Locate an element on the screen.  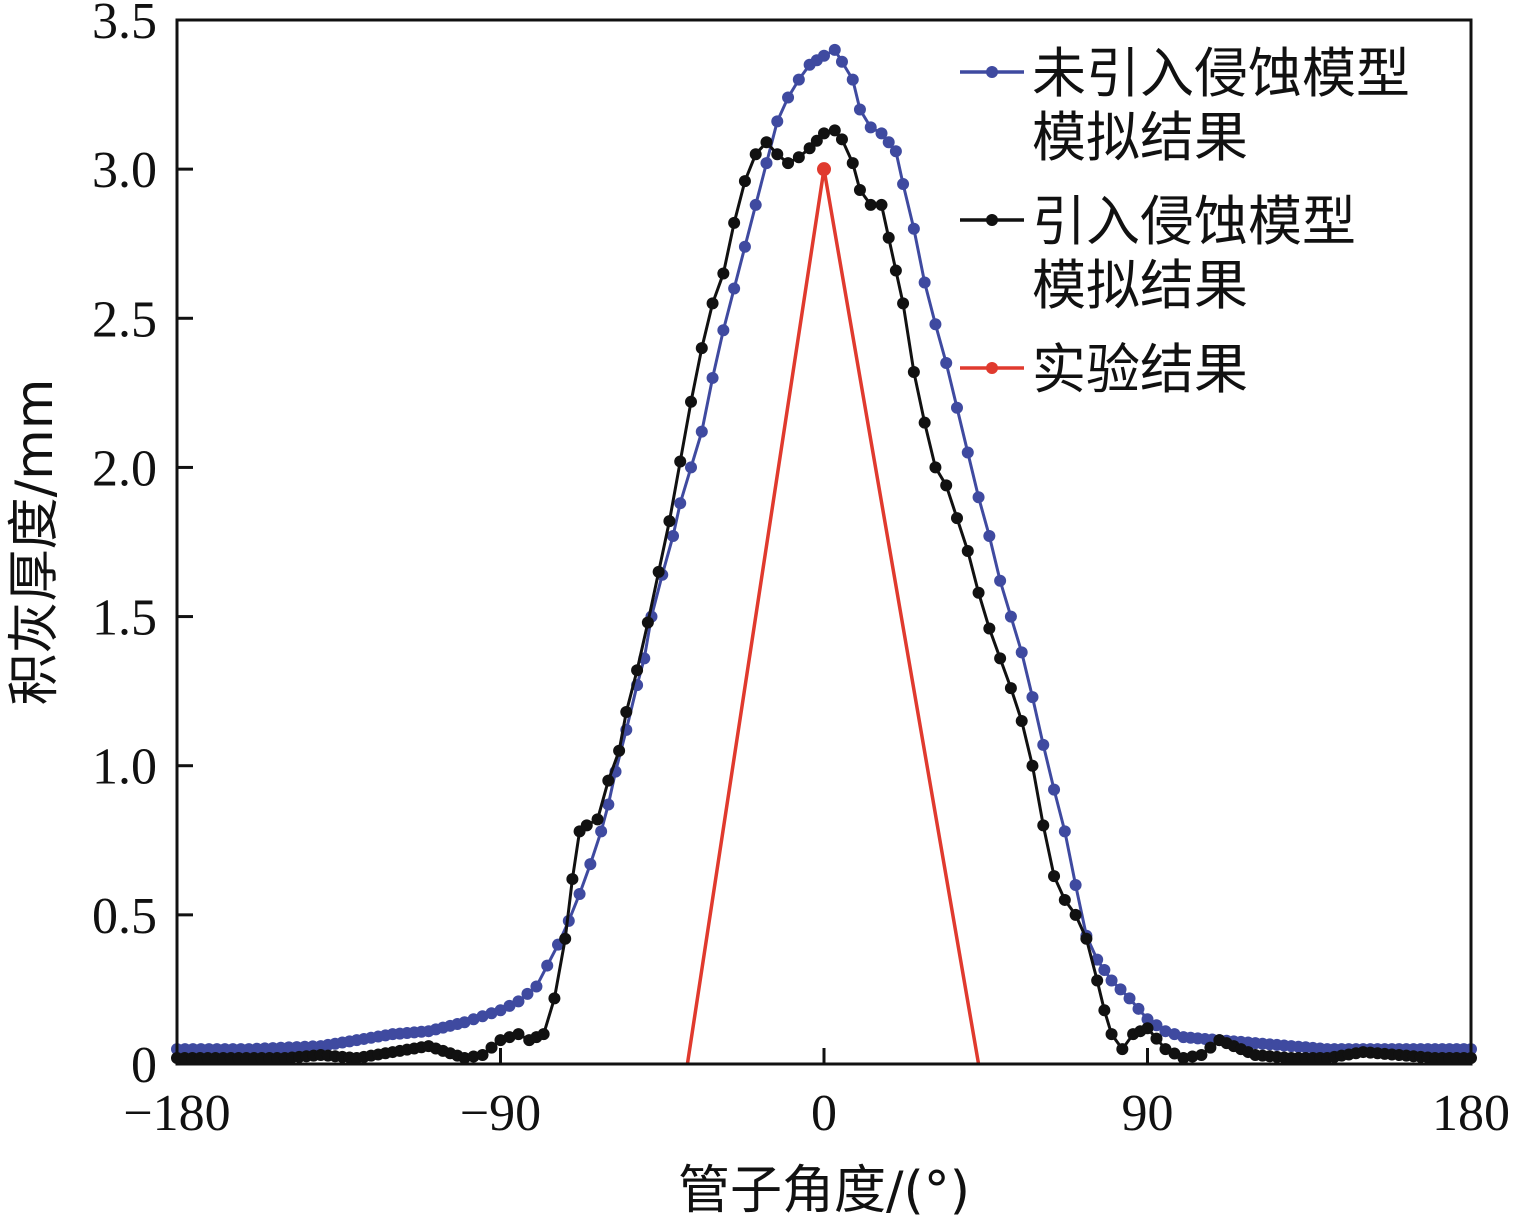
x-tick-label: 180 is located at coordinates (1471, 1113).